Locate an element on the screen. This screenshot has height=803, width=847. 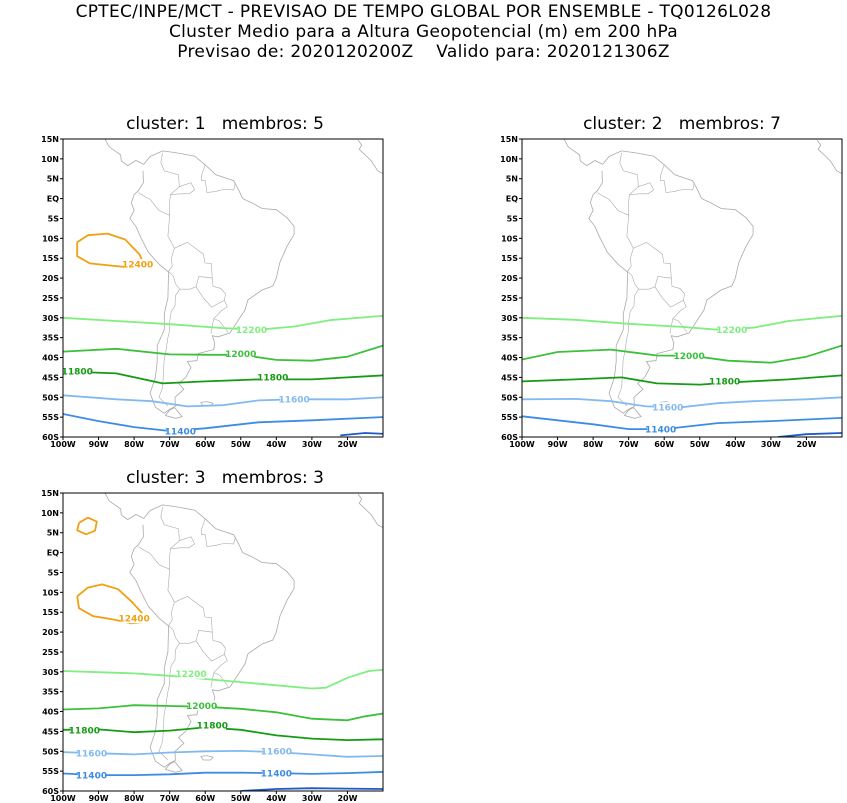
lat-tick-label: EQ is located at coordinates (53, 199).